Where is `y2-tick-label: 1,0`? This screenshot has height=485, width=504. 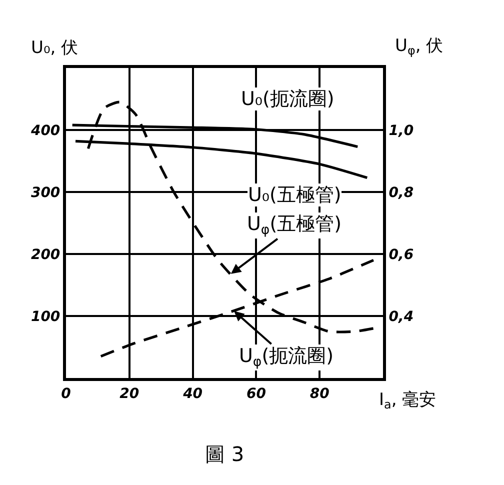
y2-tick-label: 1,0 is located at coordinates (401, 130).